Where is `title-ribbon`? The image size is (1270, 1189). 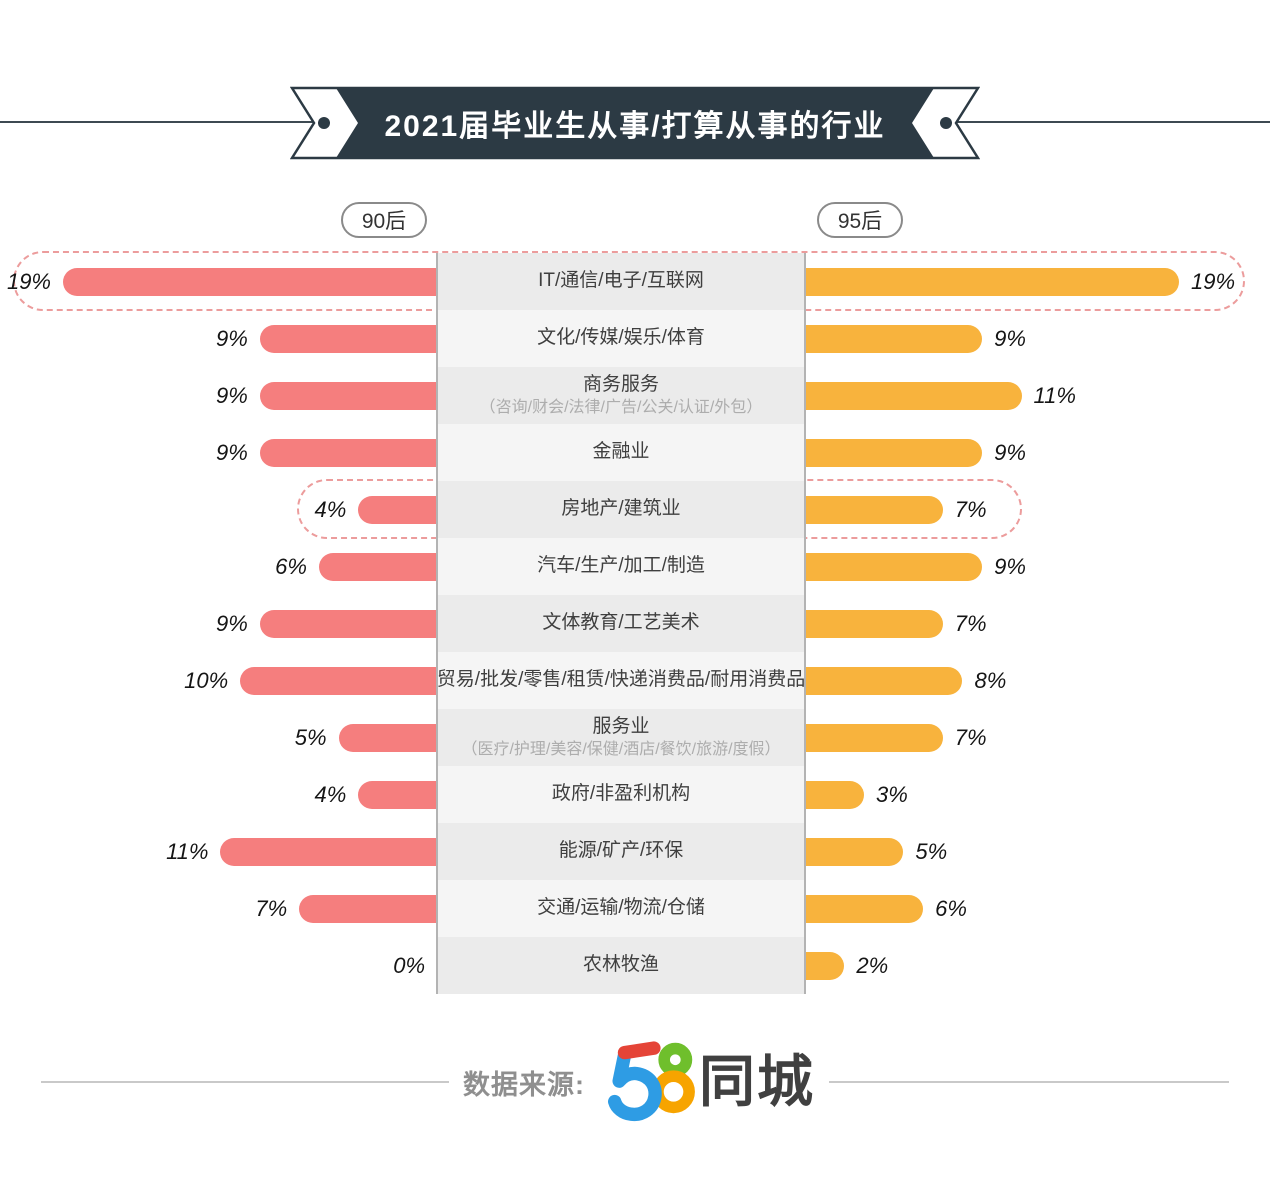
title-ribbon is located at coordinates (635, 123).